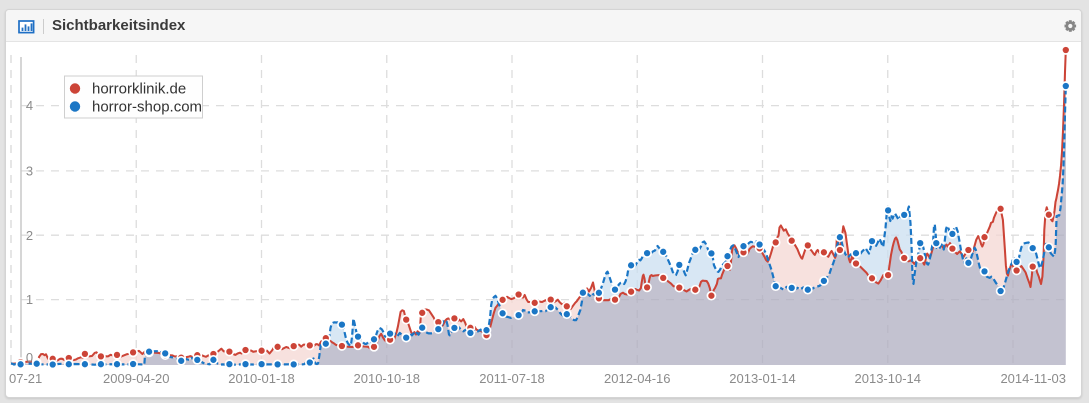 This screenshot has height=403, width=1089. Describe the element at coordinates (136, 378) in the screenshot. I see `svg-text: 2009-04-20` at that location.